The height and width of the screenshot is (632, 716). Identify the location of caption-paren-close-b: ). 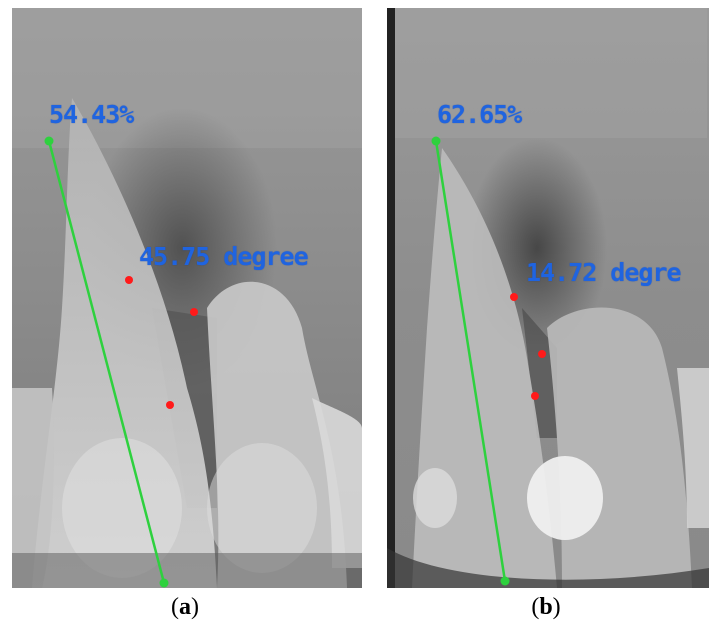
(556, 607).